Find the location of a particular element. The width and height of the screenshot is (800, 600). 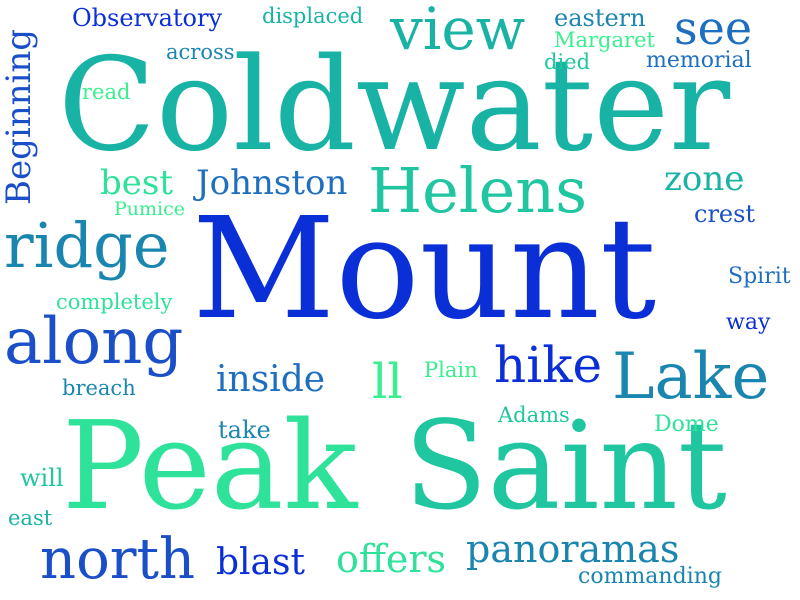

word-spirit: Spirit is located at coordinates (759, 276).